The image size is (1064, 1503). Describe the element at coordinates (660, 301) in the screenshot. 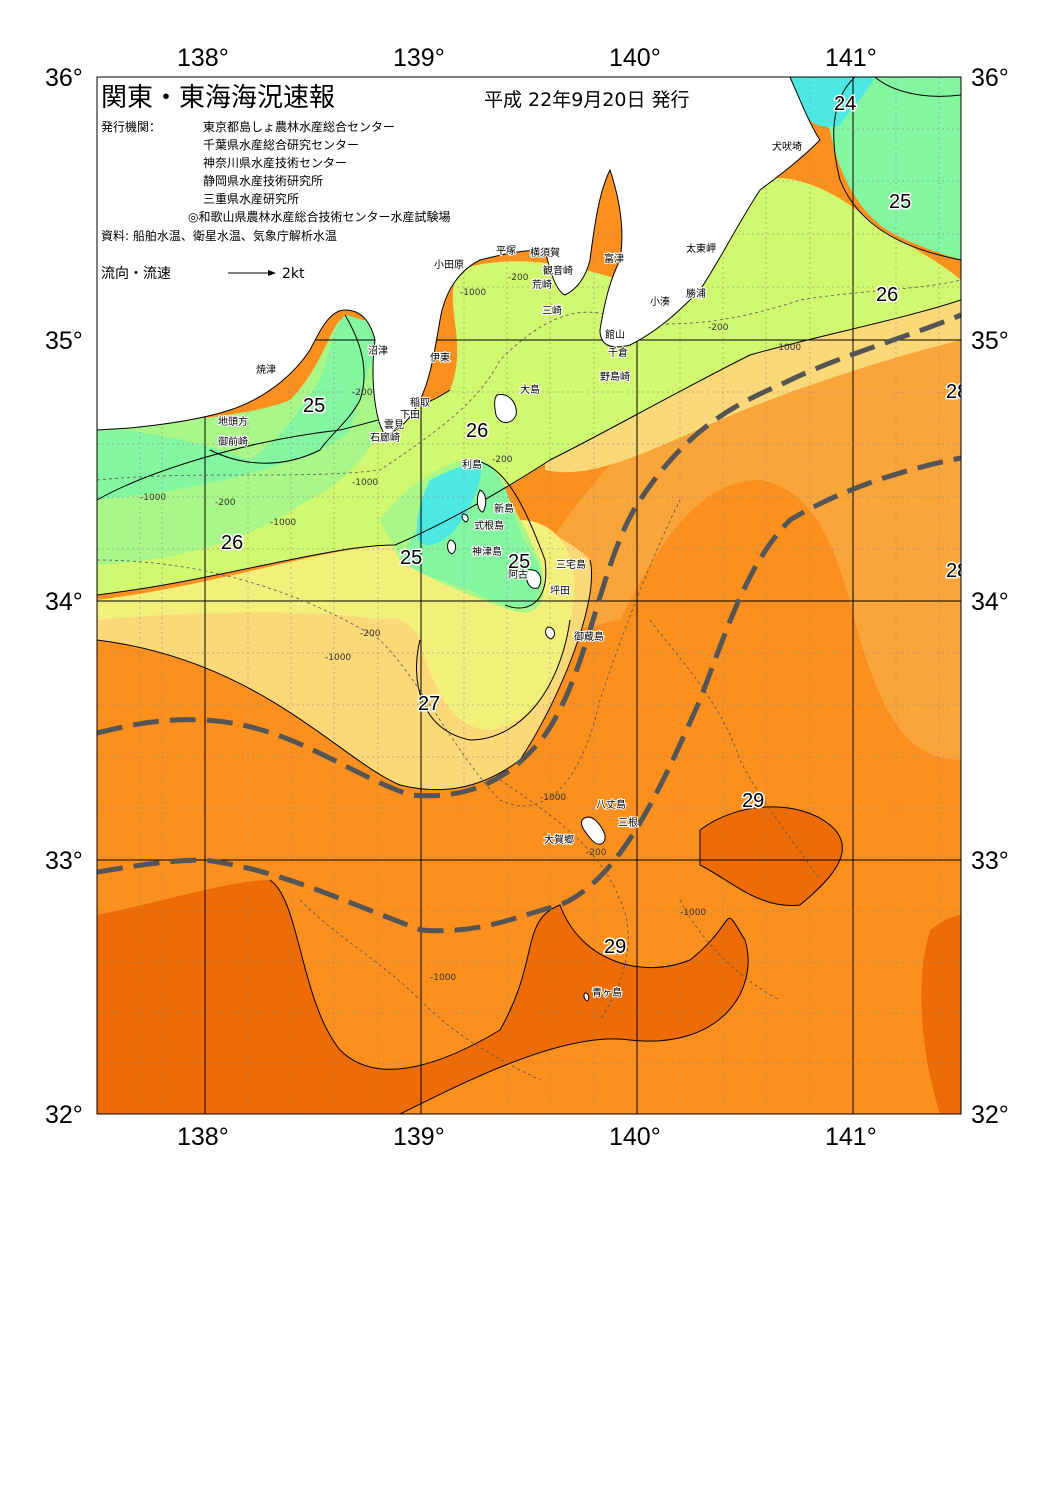

I see `place-kominato: 小湊` at that location.